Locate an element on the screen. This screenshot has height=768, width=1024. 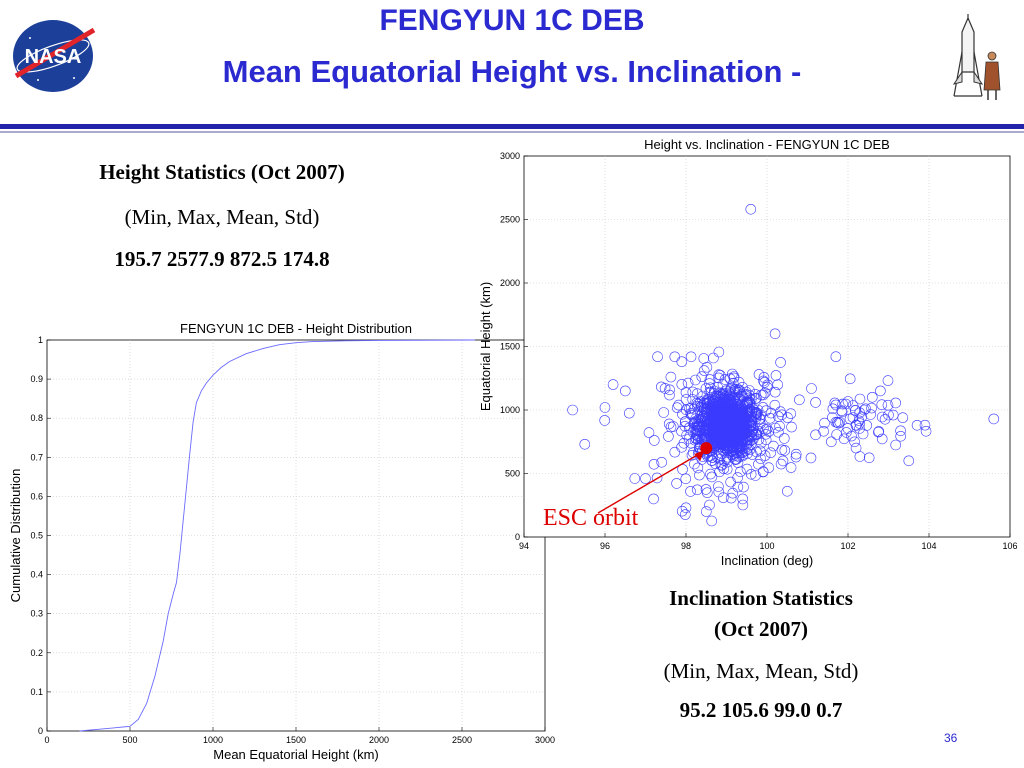
height-stats-subheading: (Min, Max, Mean, Std) is located at coordinates (222, 217).